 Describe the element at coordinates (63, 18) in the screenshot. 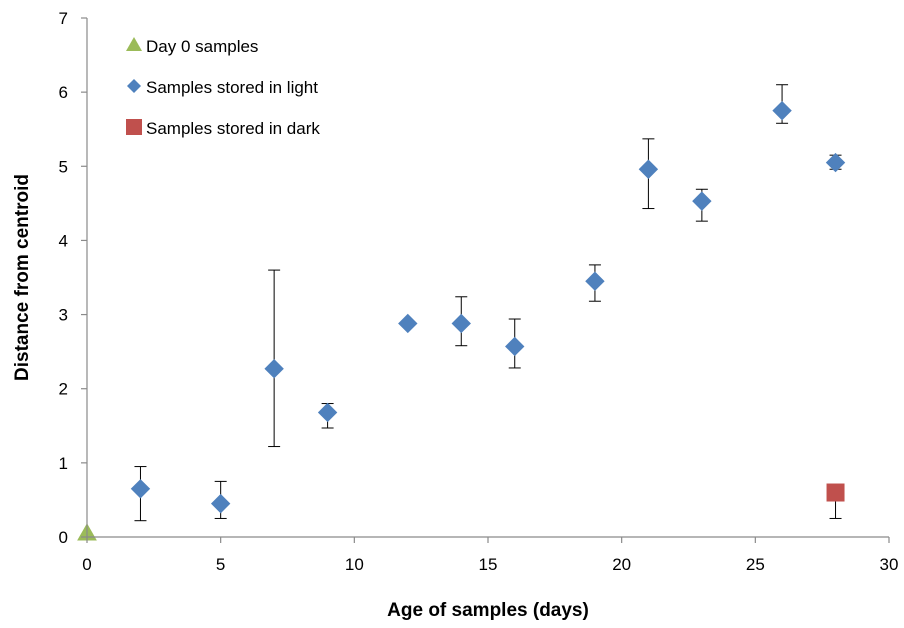

I see `y-tick-label: 7` at that location.